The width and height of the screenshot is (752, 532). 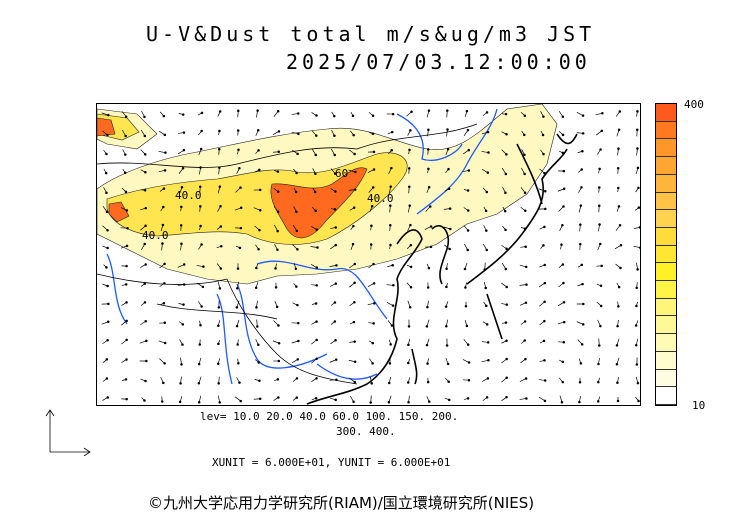 I want to click on dust-region-high, so click(x=319, y=203).